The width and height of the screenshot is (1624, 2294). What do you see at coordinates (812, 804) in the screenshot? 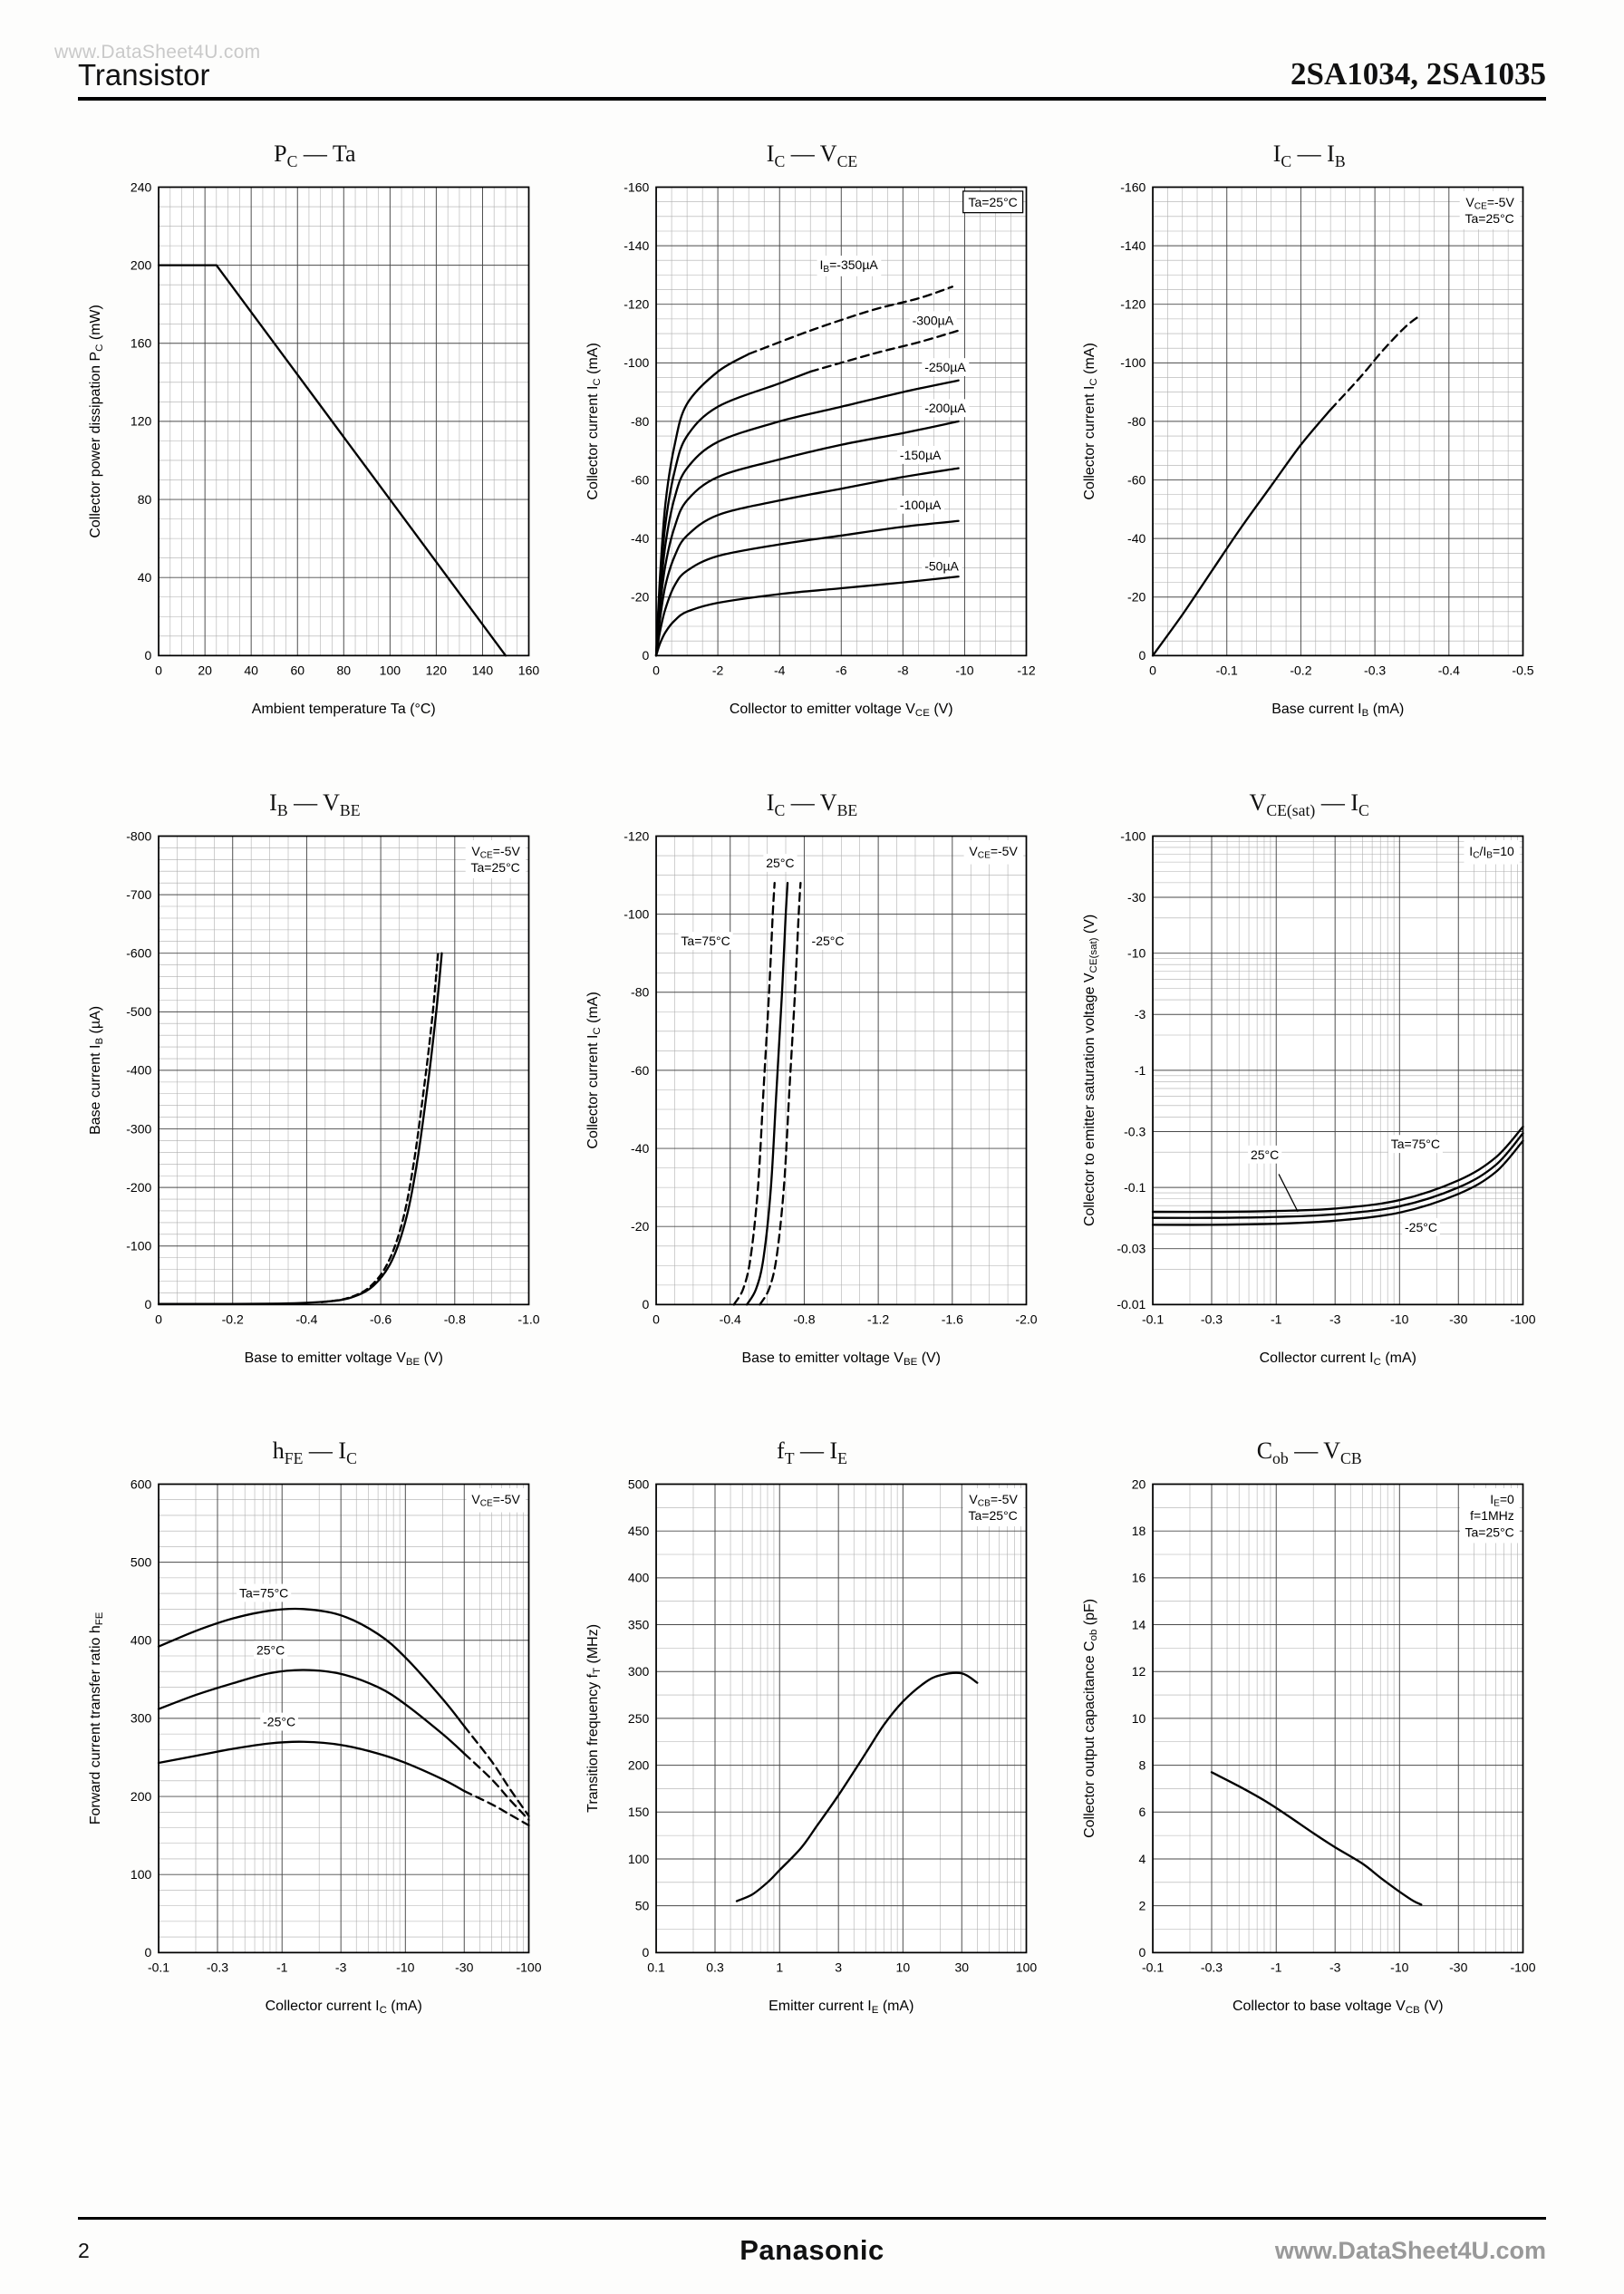
I see `chart-title: IC — VBE` at bounding box center [812, 804].